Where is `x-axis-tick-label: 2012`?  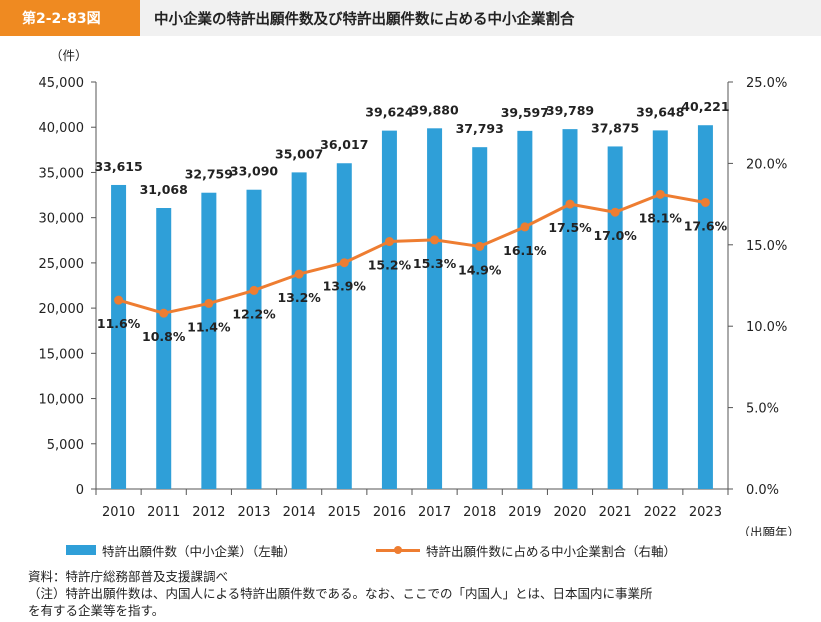 x-axis-tick-label: 2012 is located at coordinates (208, 512).